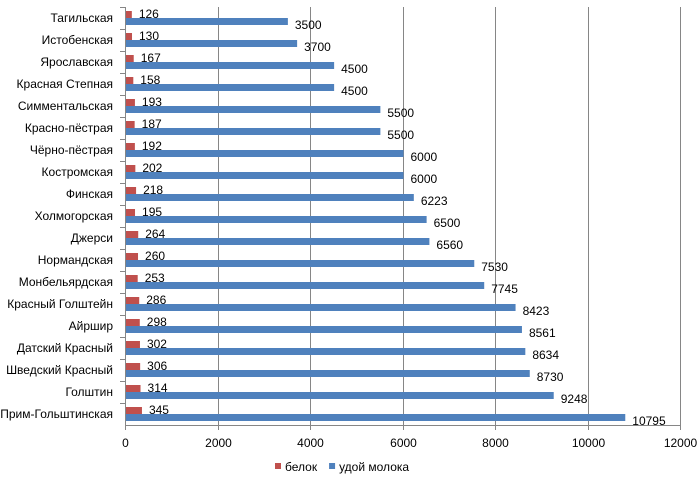 Image resolution: width=698 pixels, height=484 pixels. I want to click on data-label-belok: 167, so click(151, 58).